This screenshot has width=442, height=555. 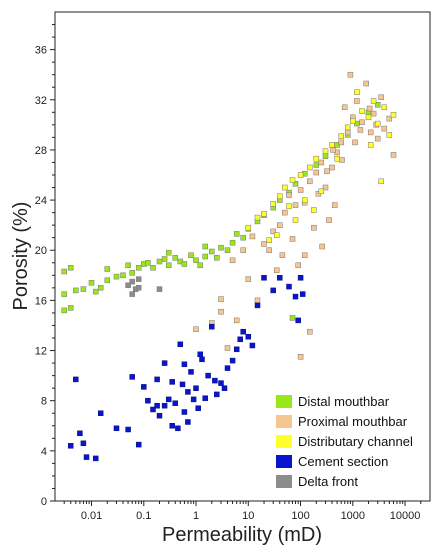 I want to click on x-tick-label: 0.1, so click(x=143, y=516).